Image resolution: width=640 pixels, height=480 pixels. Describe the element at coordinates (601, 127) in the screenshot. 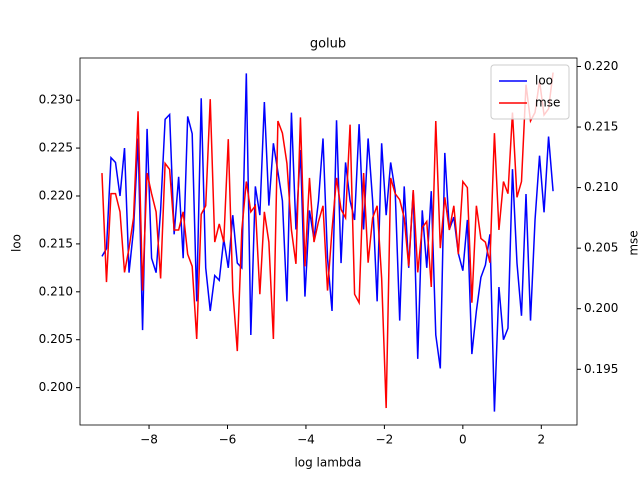

I see `y2-tick-label: 0.215` at that location.